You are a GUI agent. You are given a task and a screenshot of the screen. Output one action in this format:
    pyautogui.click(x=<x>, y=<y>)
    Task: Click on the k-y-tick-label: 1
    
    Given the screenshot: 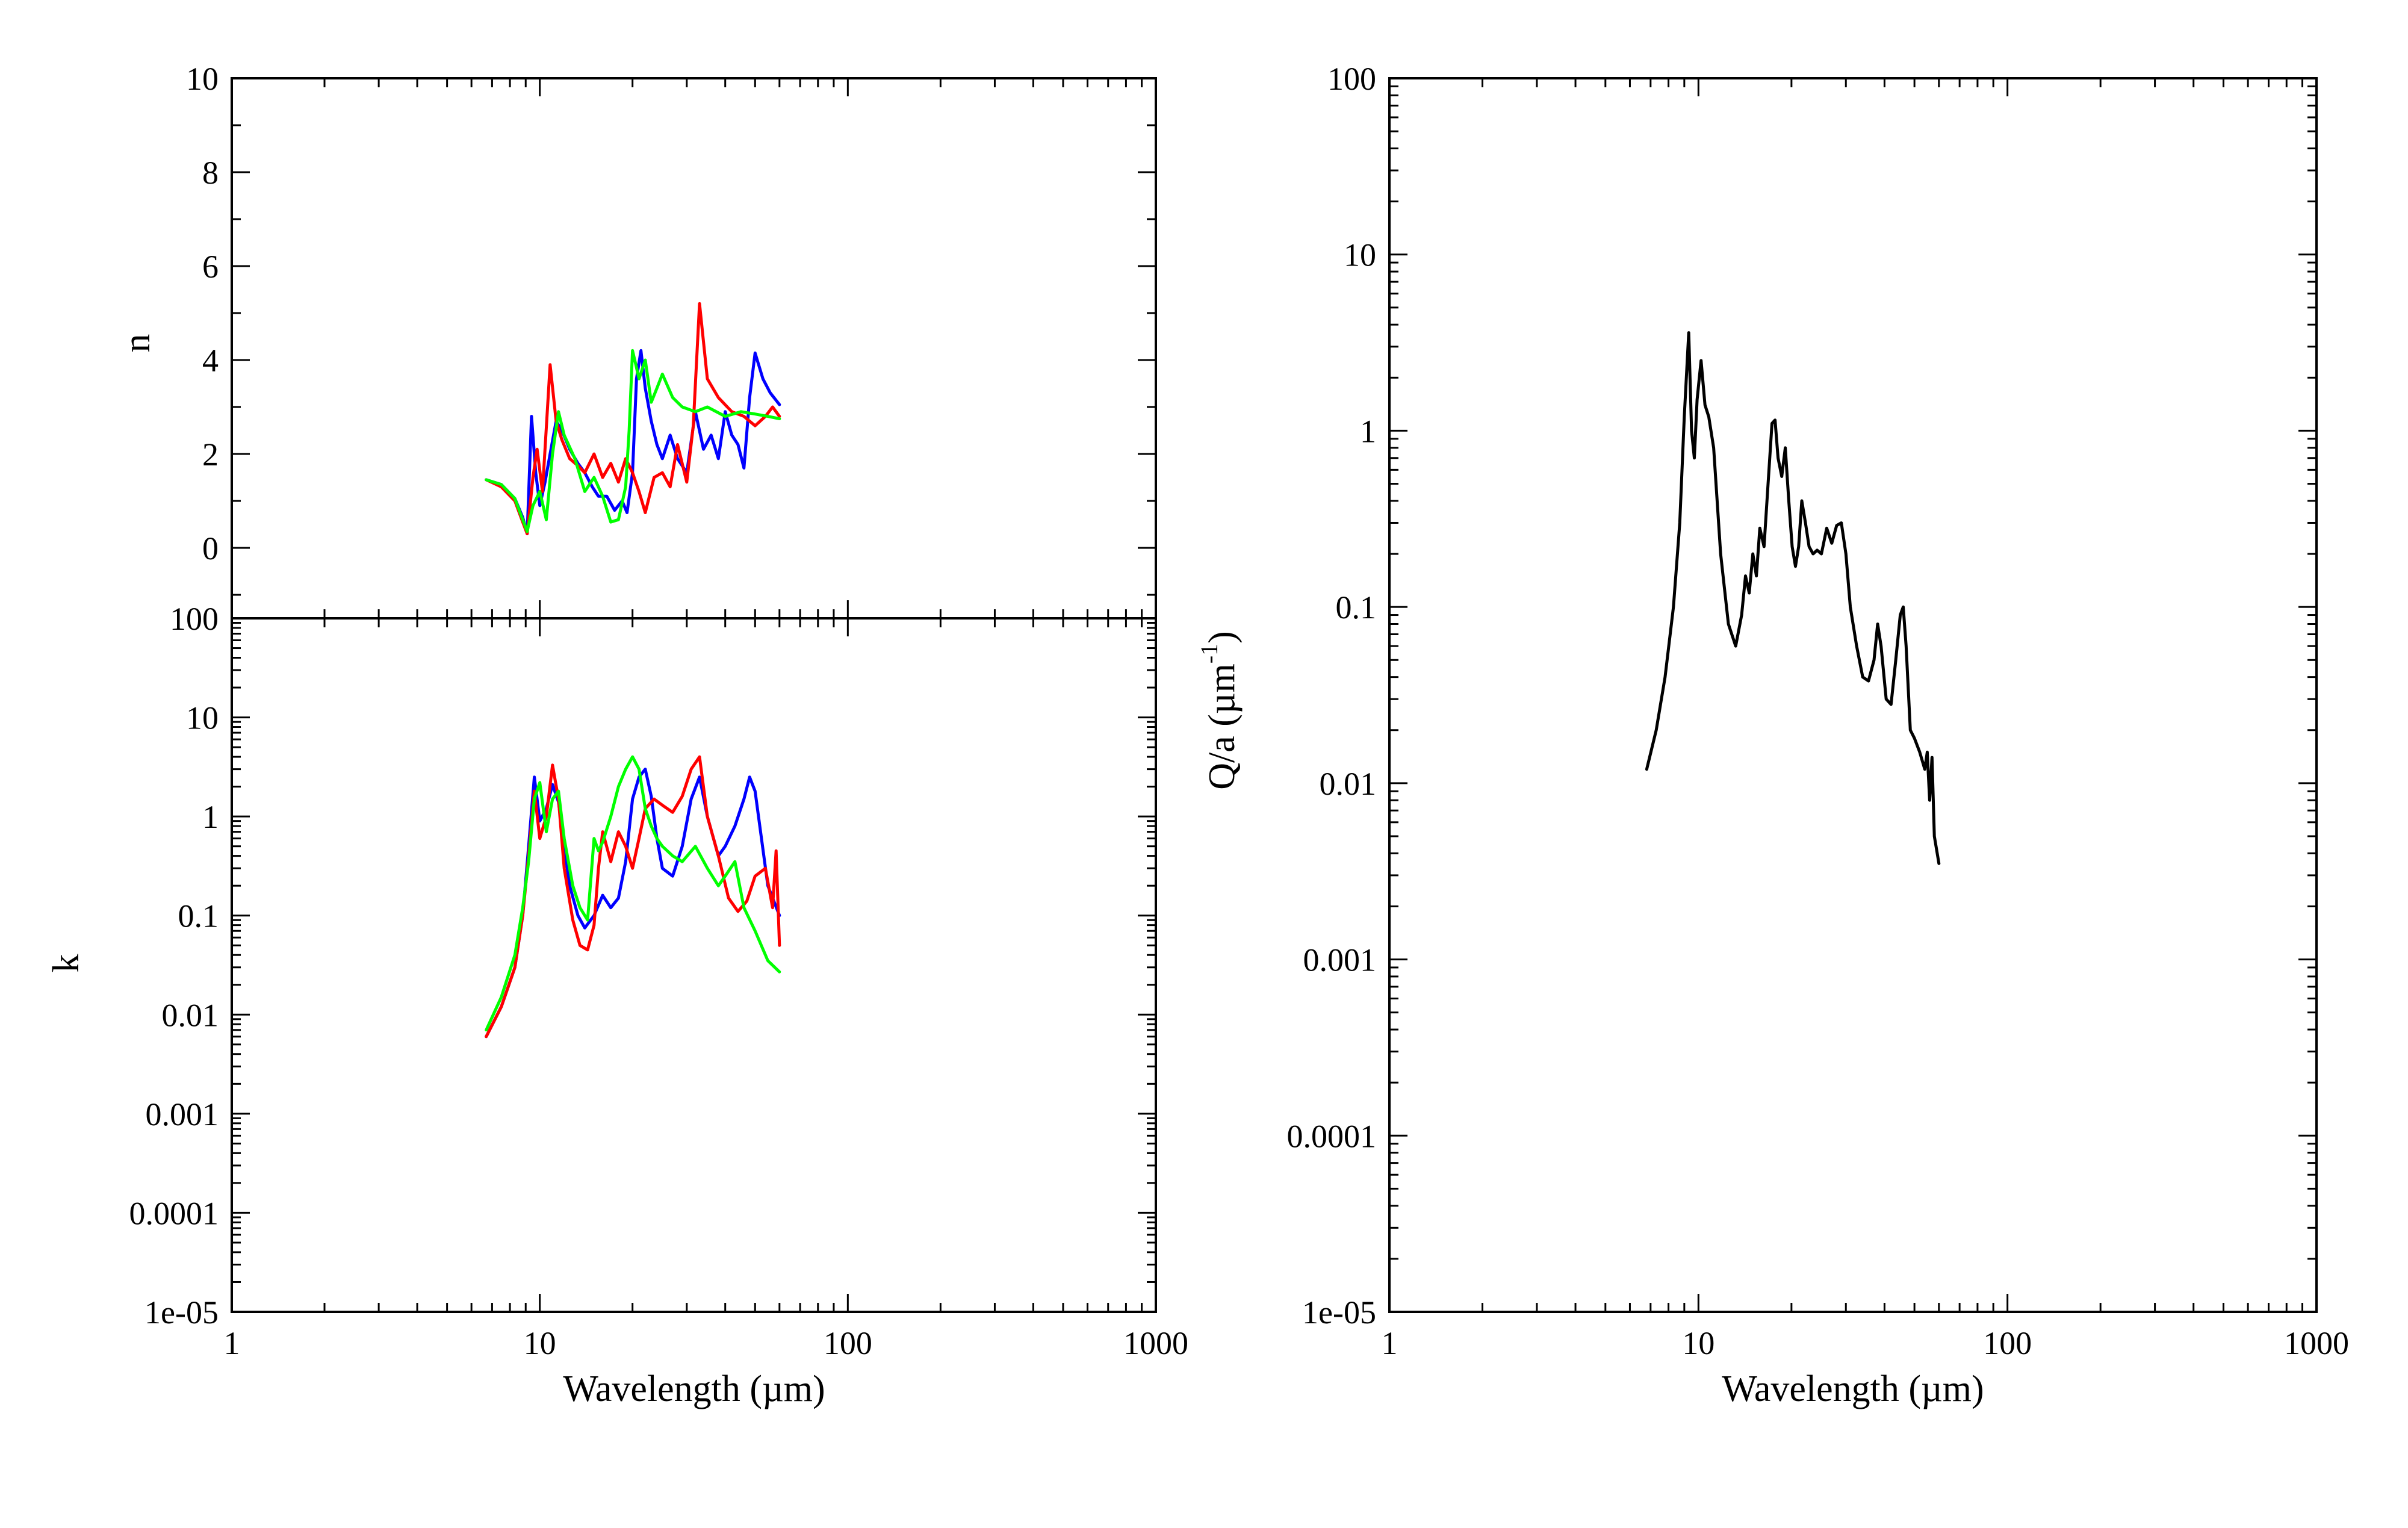 What is the action you would take?
    pyautogui.click(x=210, y=817)
    